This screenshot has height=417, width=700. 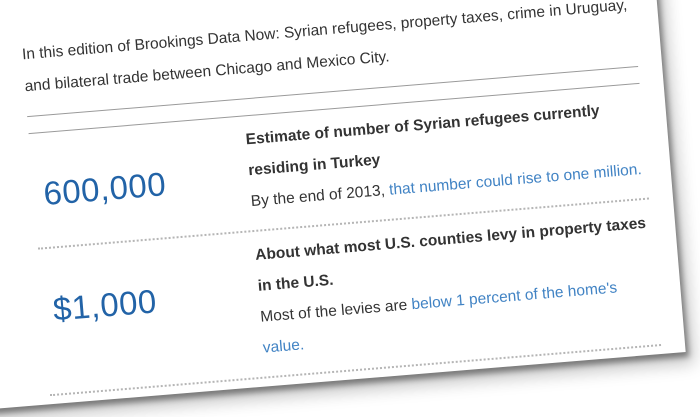 What do you see at coordinates (105, 305) in the screenshot?
I see `stat-value-property-taxes: $1,000` at bounding box center [105, 305].